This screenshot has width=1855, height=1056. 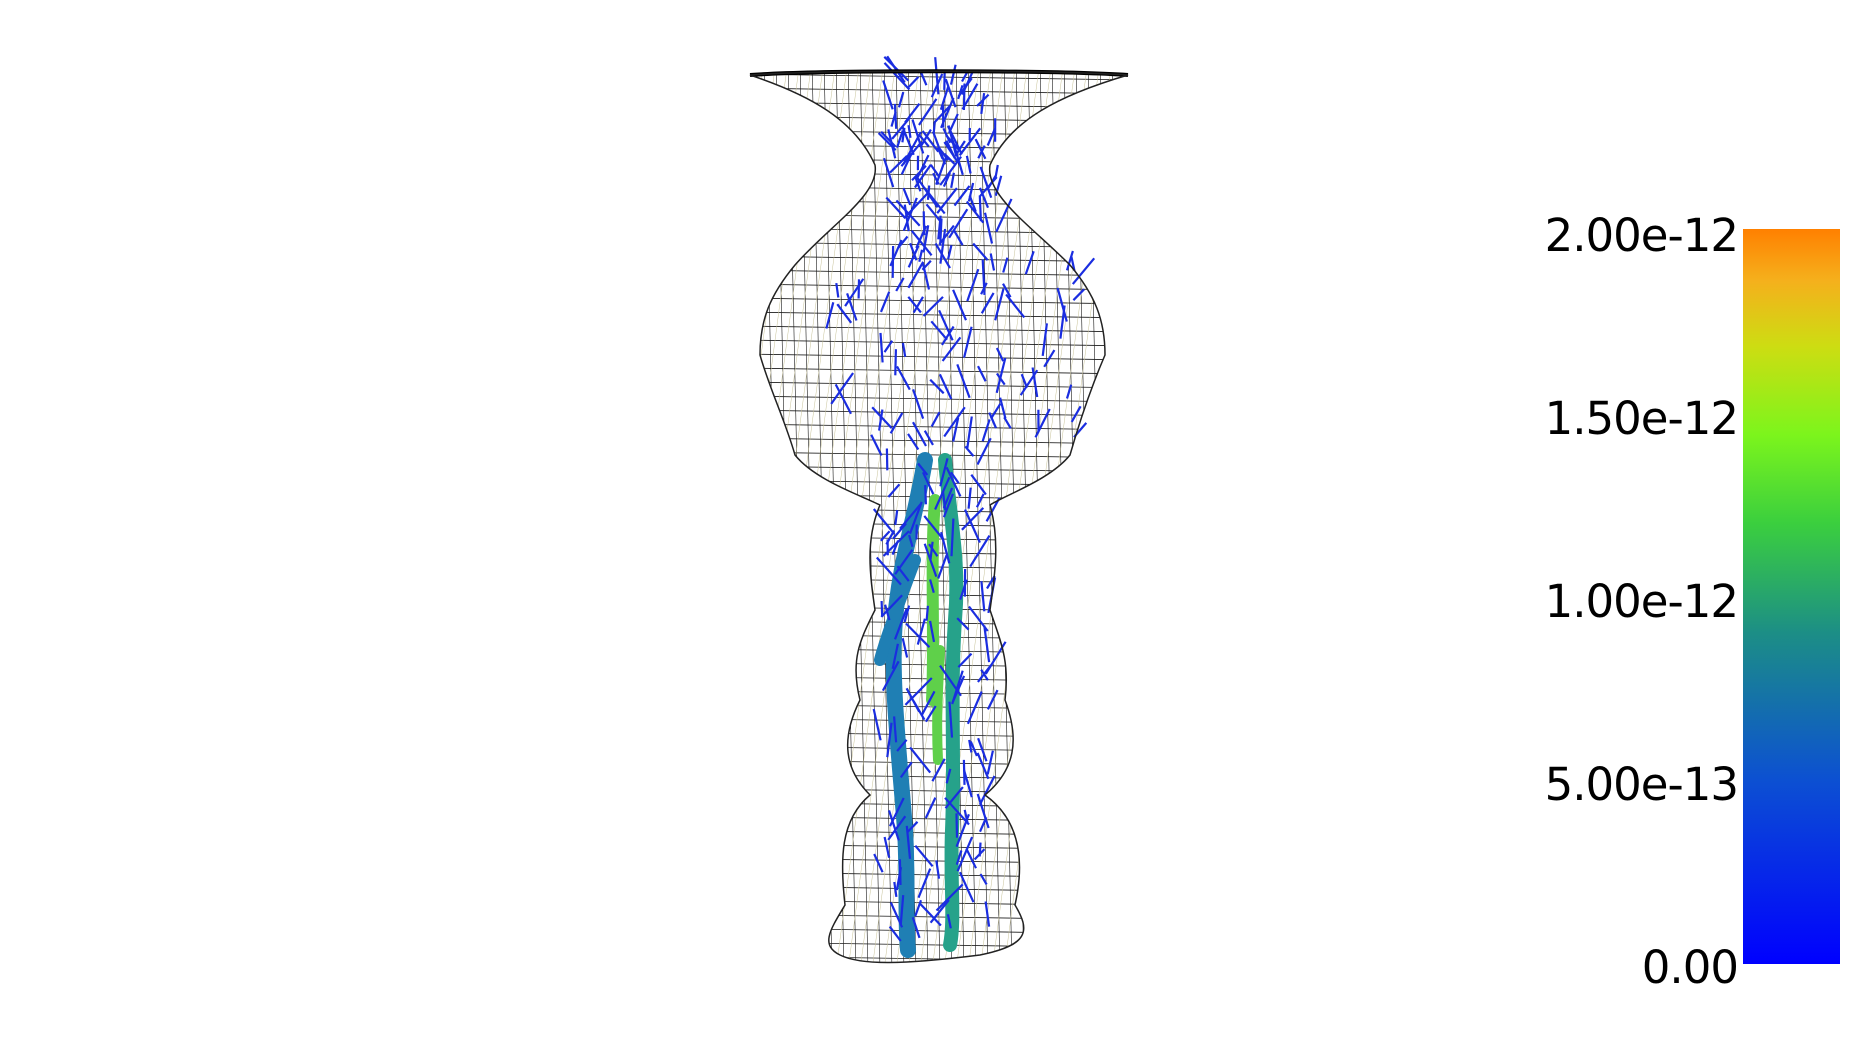 I want to click on colorbar-tick-1-0: 1.00e-12, so click(x=1641, y=601).